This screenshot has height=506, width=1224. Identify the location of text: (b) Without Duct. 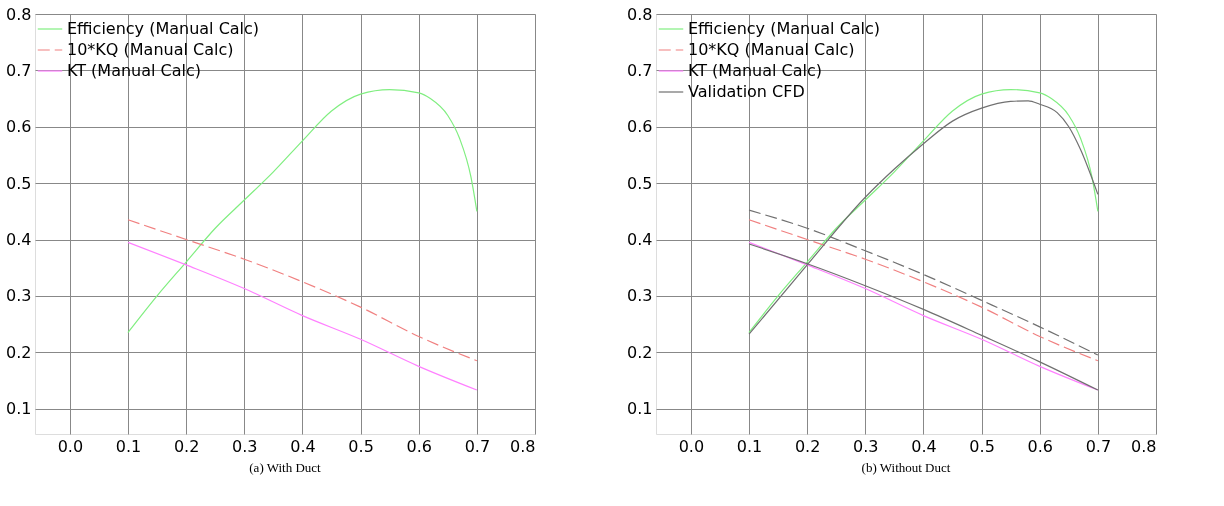
(906, 467).